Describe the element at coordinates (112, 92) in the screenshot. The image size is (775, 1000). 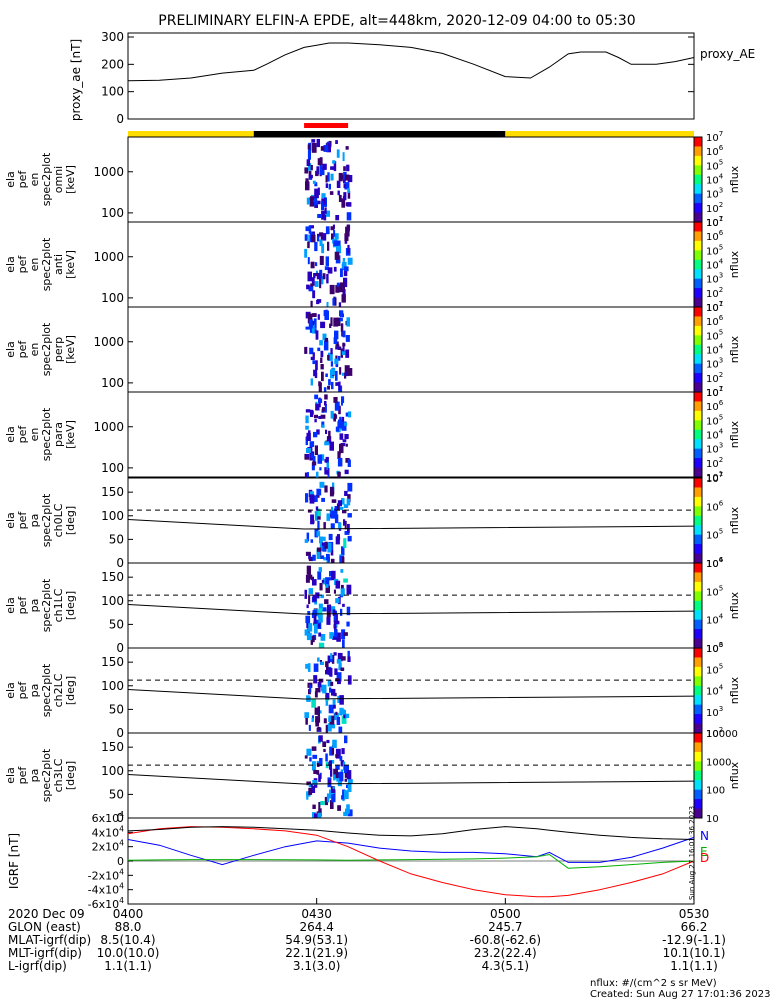
I see `proxy-ae-ytick-label: 100` at that location.